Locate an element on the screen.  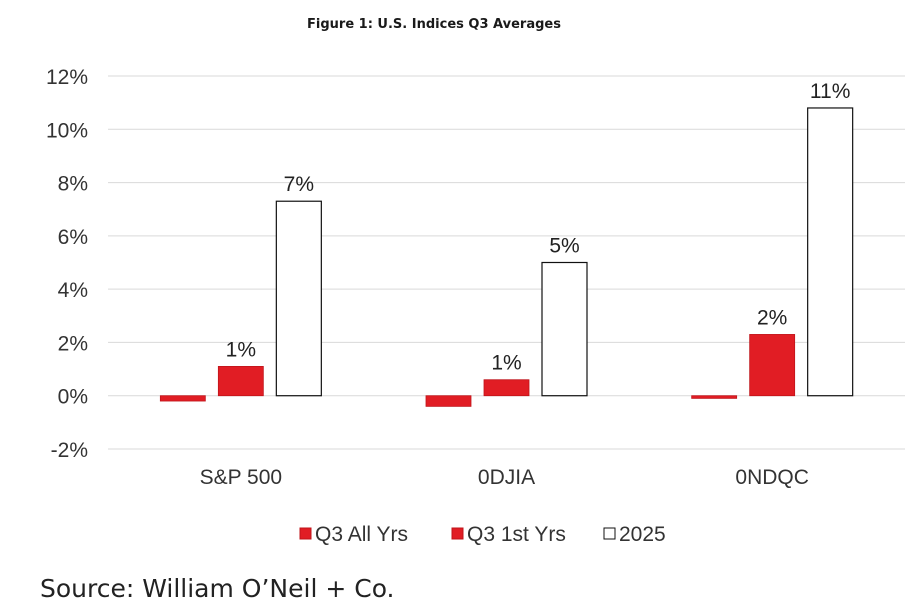
y-tick-label: 0% is located at coordinates (73, 397).